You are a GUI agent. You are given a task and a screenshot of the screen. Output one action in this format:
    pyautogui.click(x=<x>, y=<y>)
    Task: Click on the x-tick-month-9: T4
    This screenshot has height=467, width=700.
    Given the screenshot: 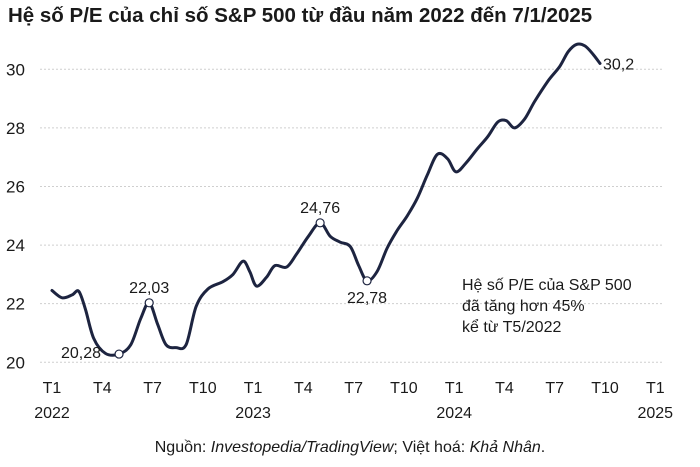 What is the action you would take?
    pyautogui.click(x=504, y=388)
    